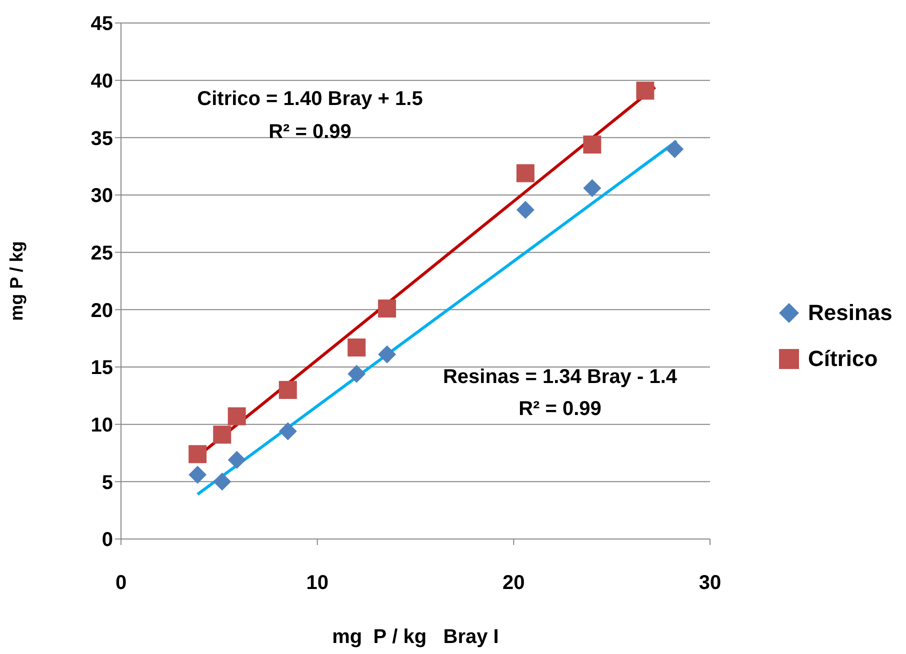 The width and height of the screenshot is (906, 654). I want to click on y-tick-label: 0, so click(107, 540).